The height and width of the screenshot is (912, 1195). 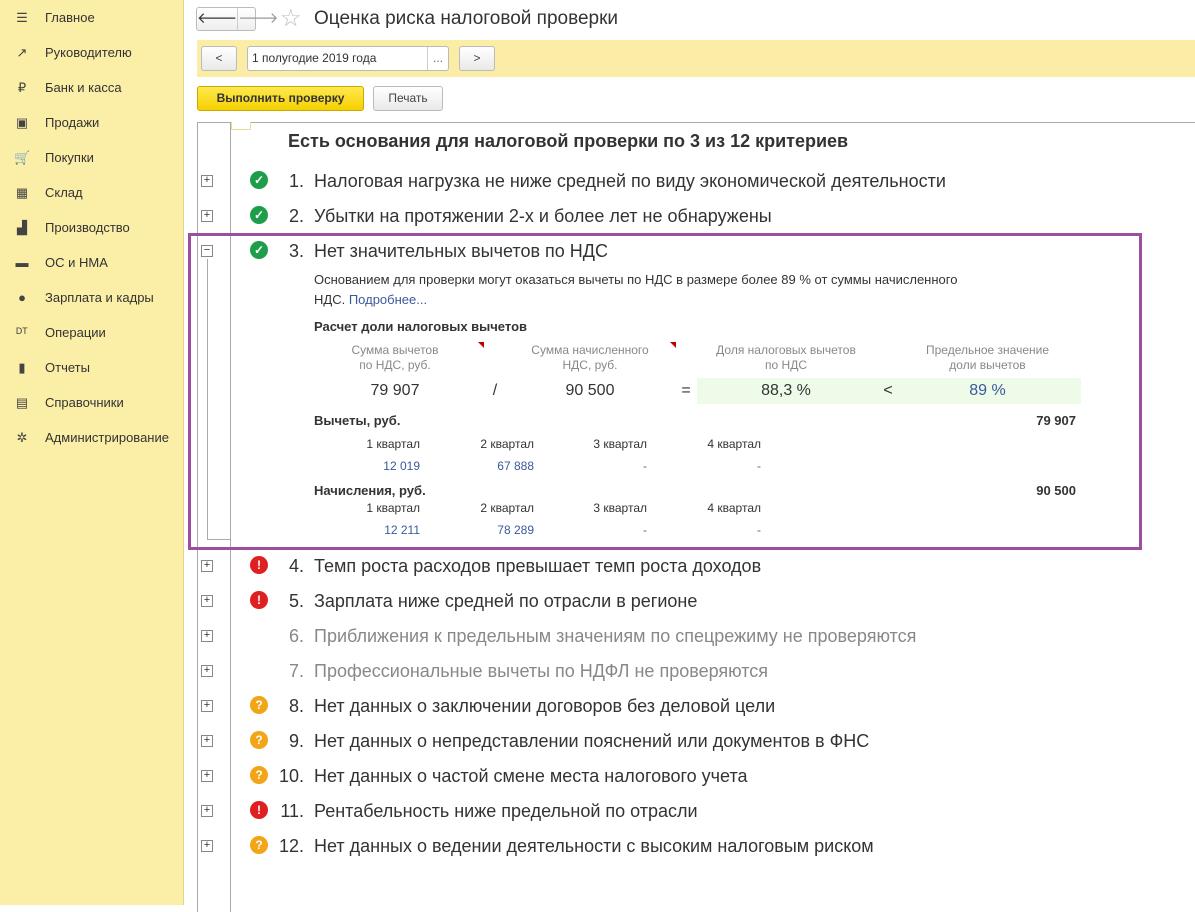 I want to click on sidebar-item: ▤ Справочники, so click(x=92, y=402).